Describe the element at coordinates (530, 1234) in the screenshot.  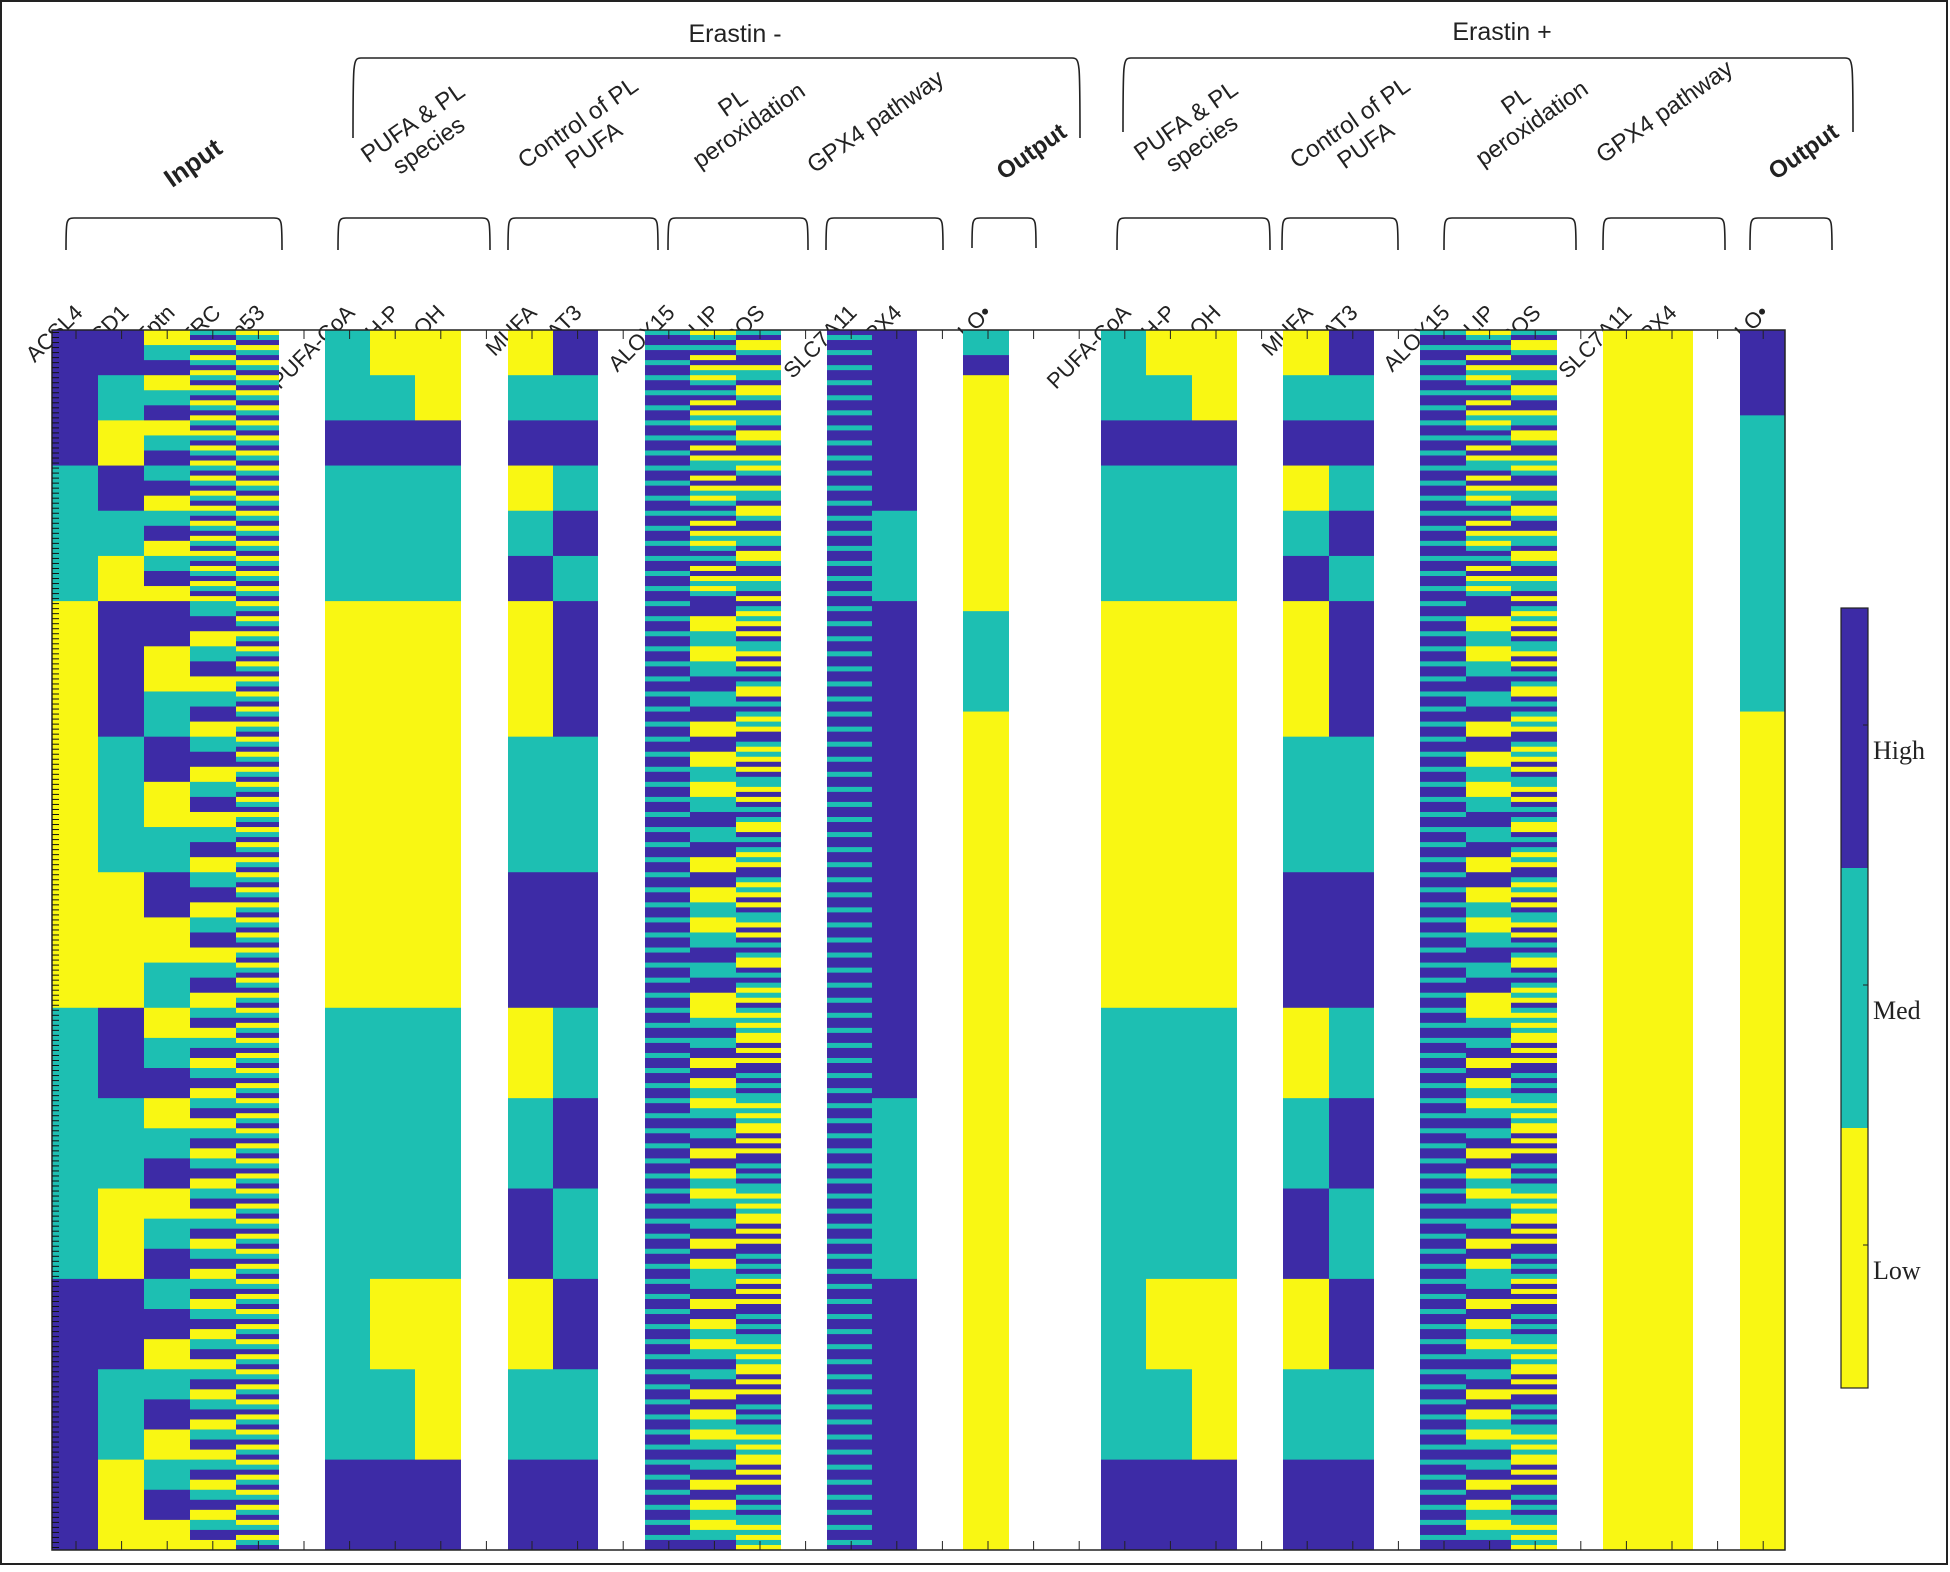
I see `heatmap-cell-minus-mufa` at that location.